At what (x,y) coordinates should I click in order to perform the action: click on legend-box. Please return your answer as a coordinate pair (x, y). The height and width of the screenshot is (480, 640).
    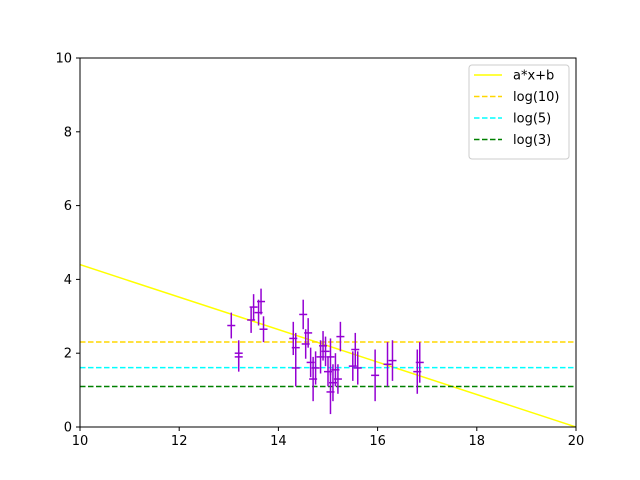
    Looking at the image, I should click on (519, 112).